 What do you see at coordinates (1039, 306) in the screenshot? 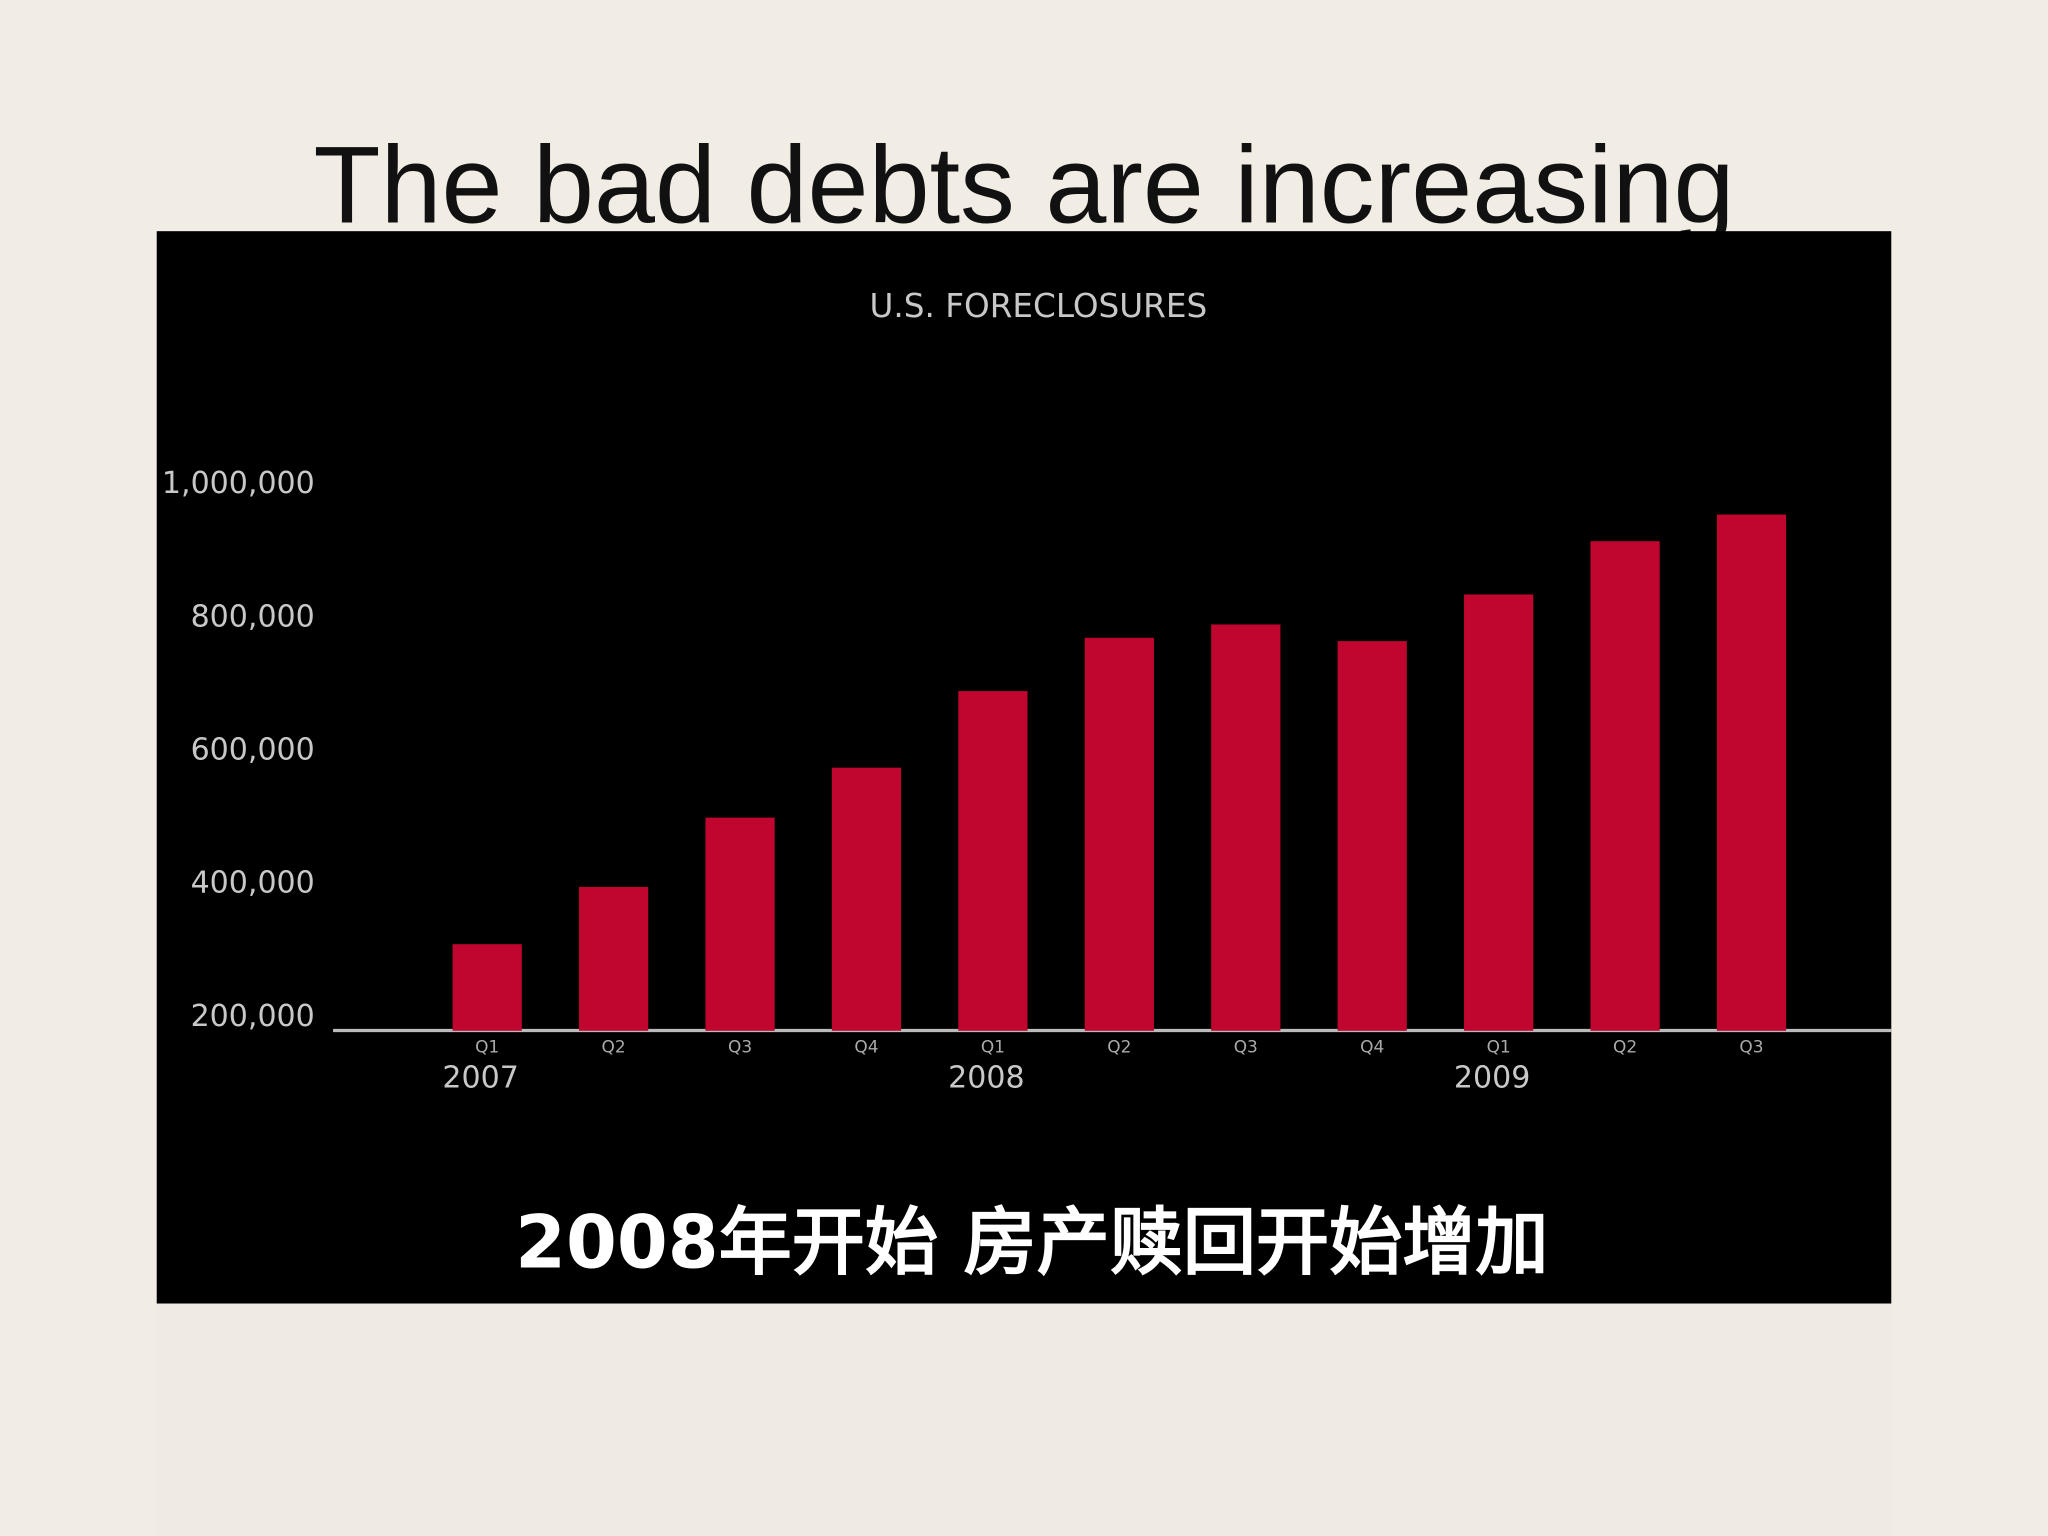
I see `chart-title: U.S. FORECLOSURES` at bounding box center [1039, 306].